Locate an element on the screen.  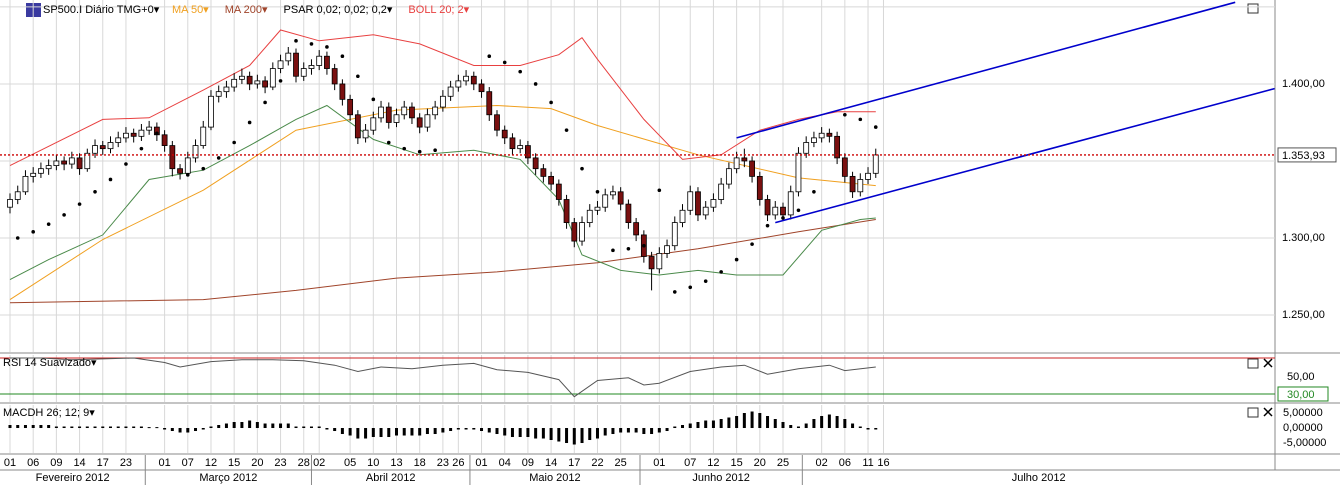
x-tick-label: 01 is located at coordinates (659, 463).